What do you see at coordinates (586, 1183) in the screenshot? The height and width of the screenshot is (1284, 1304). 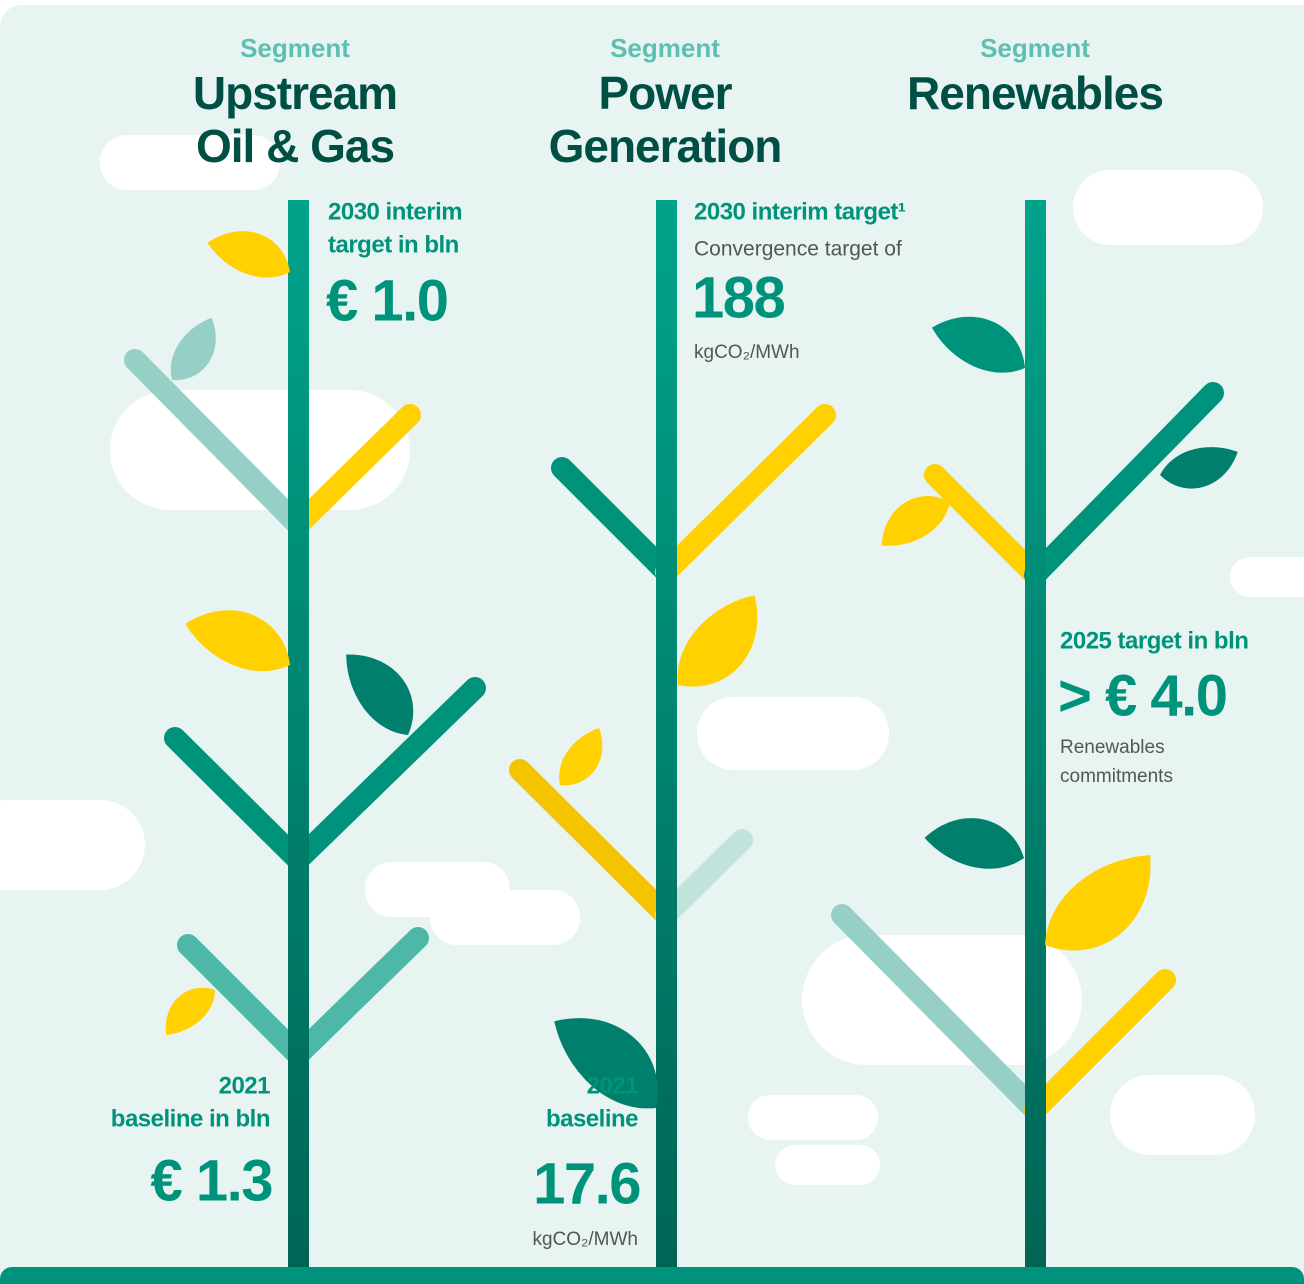 I see `baseline-value: 17.6` at bounding box center [586, 1183].